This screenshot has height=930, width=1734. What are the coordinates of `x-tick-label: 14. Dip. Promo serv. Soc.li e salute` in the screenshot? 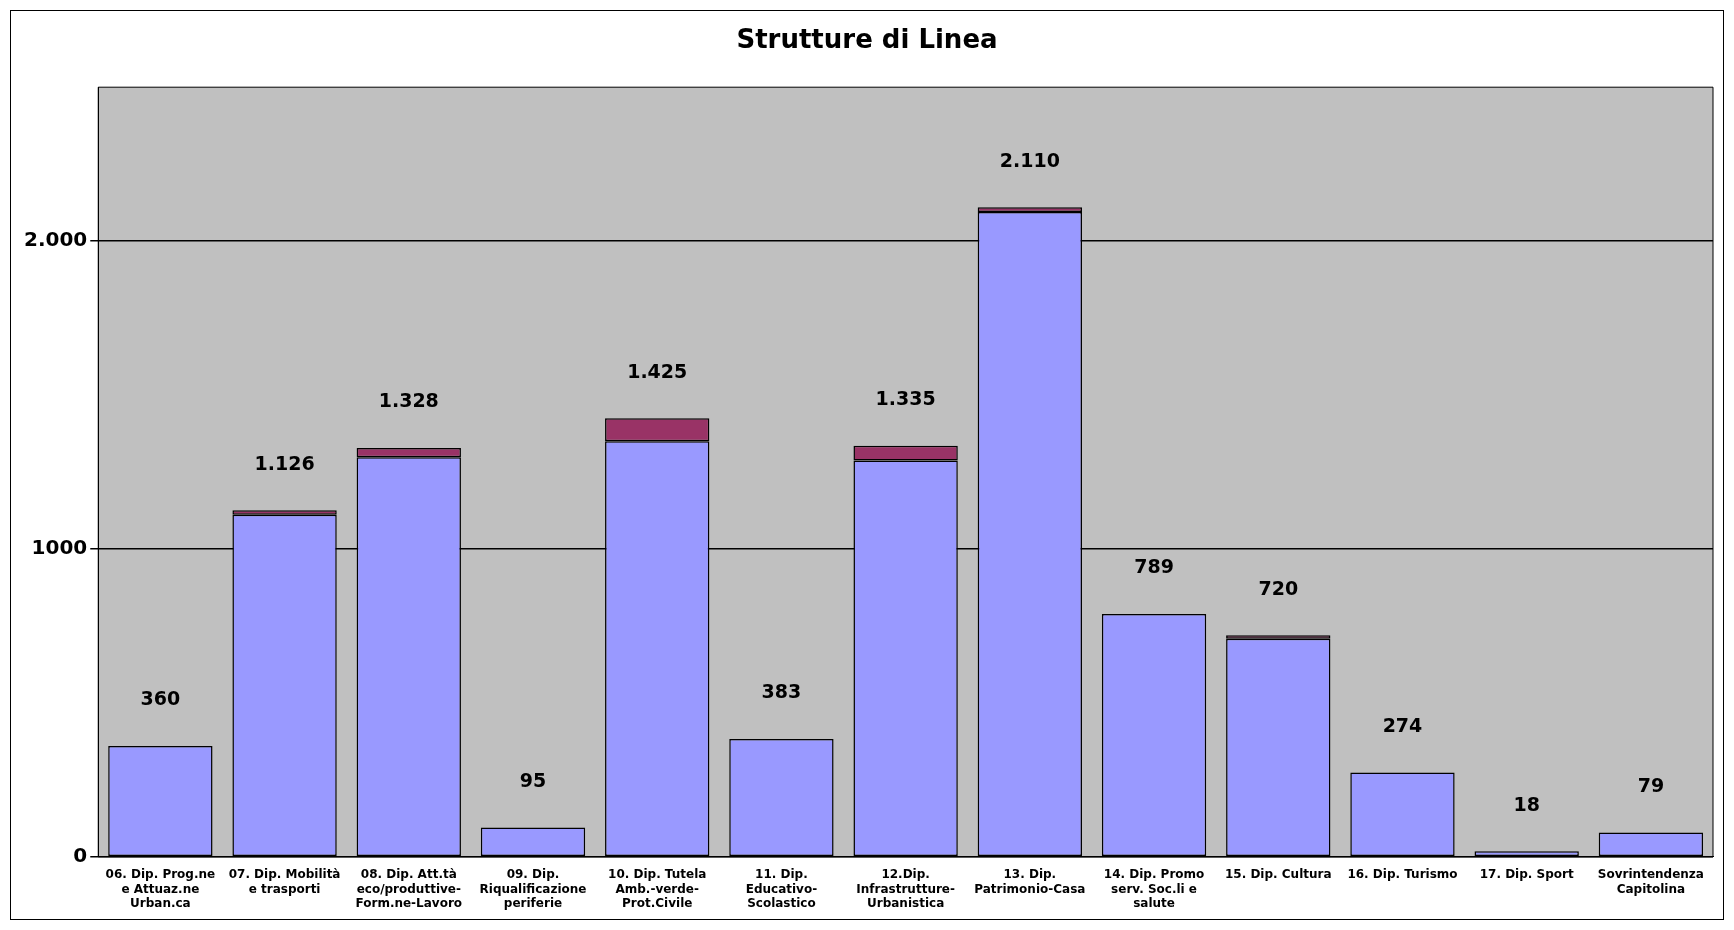 It's located at (1154, 888).